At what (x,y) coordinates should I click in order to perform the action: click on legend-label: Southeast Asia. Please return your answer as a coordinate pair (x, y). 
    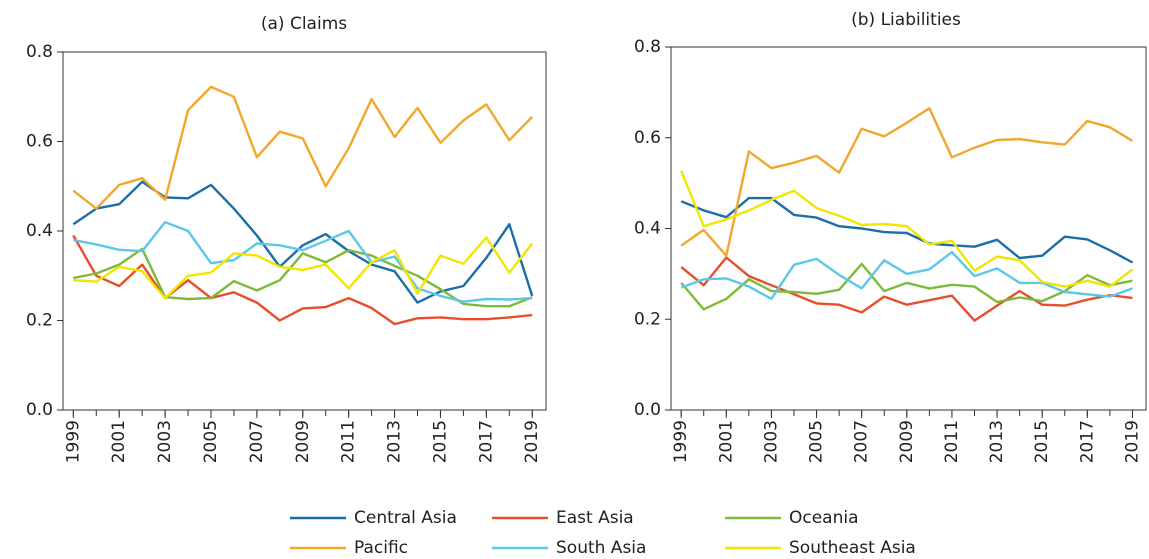
    Looking at the image, I should click on (852, 548).